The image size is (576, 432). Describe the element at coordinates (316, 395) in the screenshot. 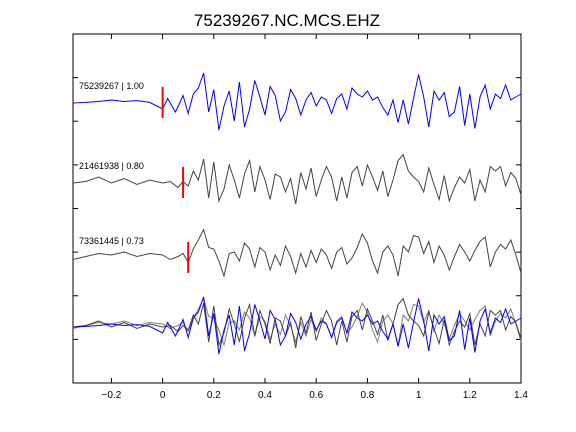

I see `x-tick-label: 0.6` at that location.